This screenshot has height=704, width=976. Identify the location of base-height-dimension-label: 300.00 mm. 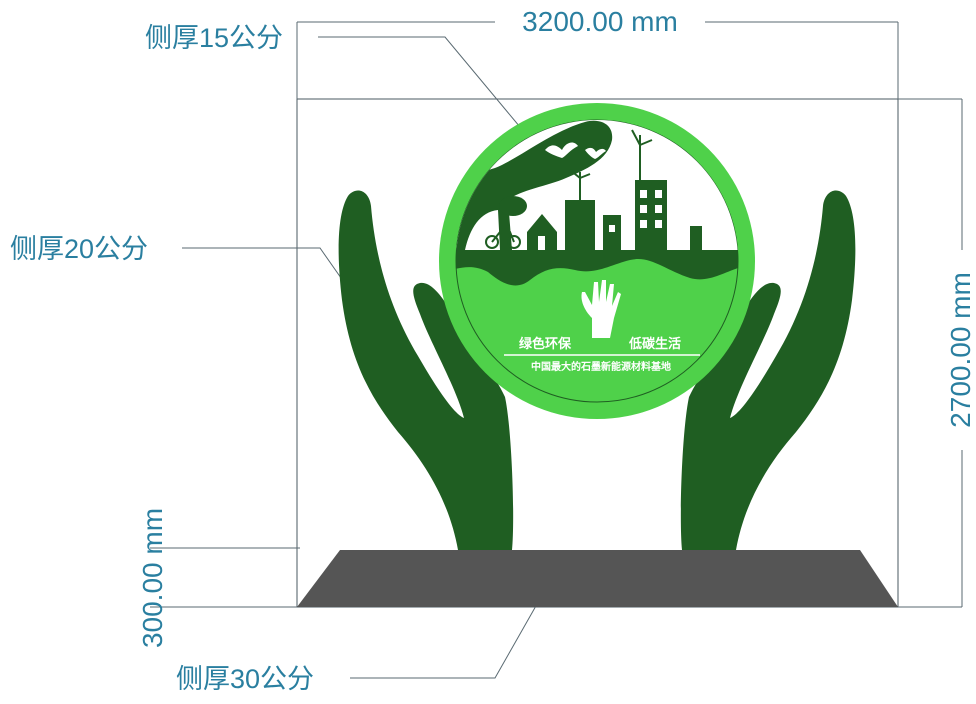
(152, 578).